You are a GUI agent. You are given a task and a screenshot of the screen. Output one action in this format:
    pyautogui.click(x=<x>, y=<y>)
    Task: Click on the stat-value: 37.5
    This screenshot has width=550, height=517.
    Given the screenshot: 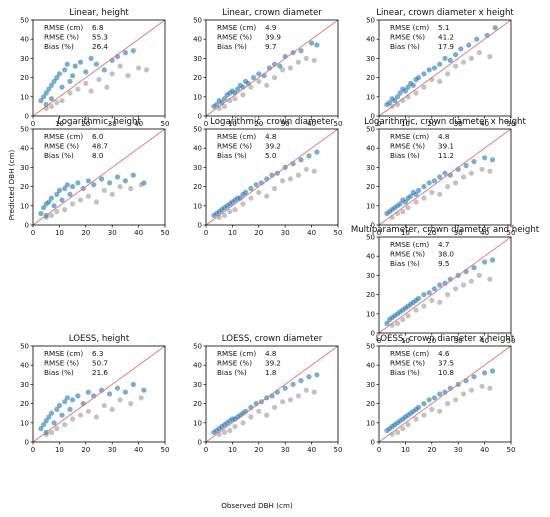 What is the action you would take?
    pyautogui.click(x=446, y=363)
    